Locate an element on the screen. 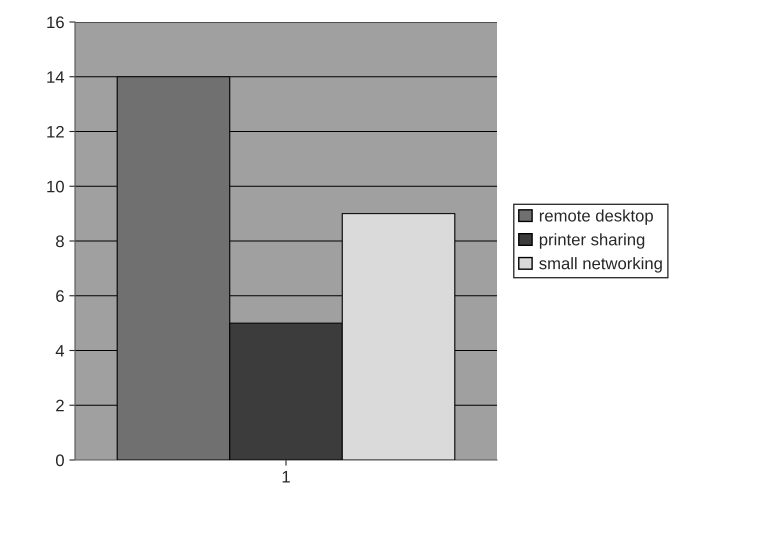 The image size is (758, 535). y-tick-label: 8 is located at coordinates (60, 241).